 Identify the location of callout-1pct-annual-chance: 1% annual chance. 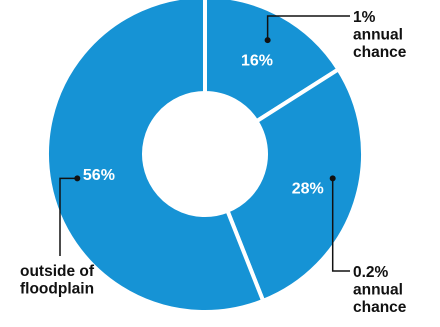
(335, 35).